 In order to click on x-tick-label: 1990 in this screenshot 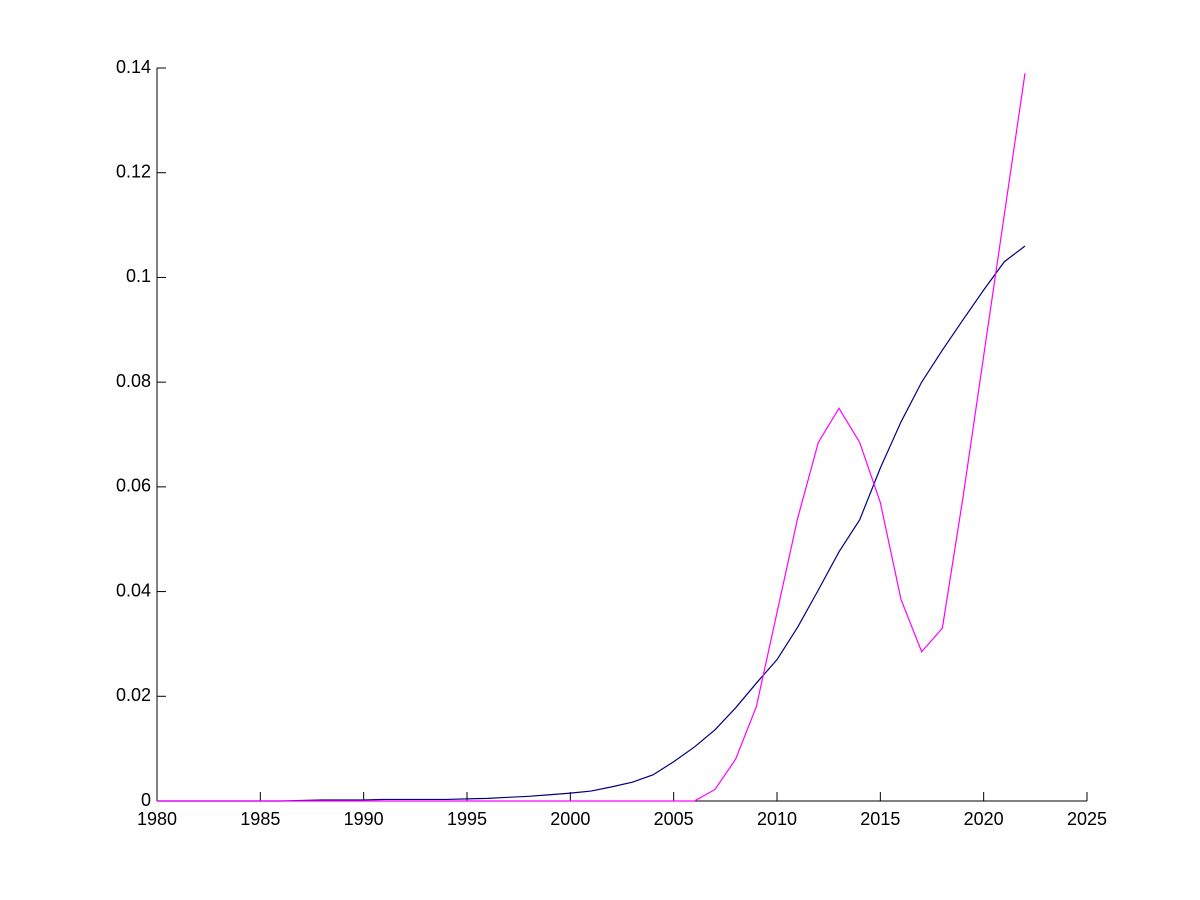, I will do `click(364, 819)`.